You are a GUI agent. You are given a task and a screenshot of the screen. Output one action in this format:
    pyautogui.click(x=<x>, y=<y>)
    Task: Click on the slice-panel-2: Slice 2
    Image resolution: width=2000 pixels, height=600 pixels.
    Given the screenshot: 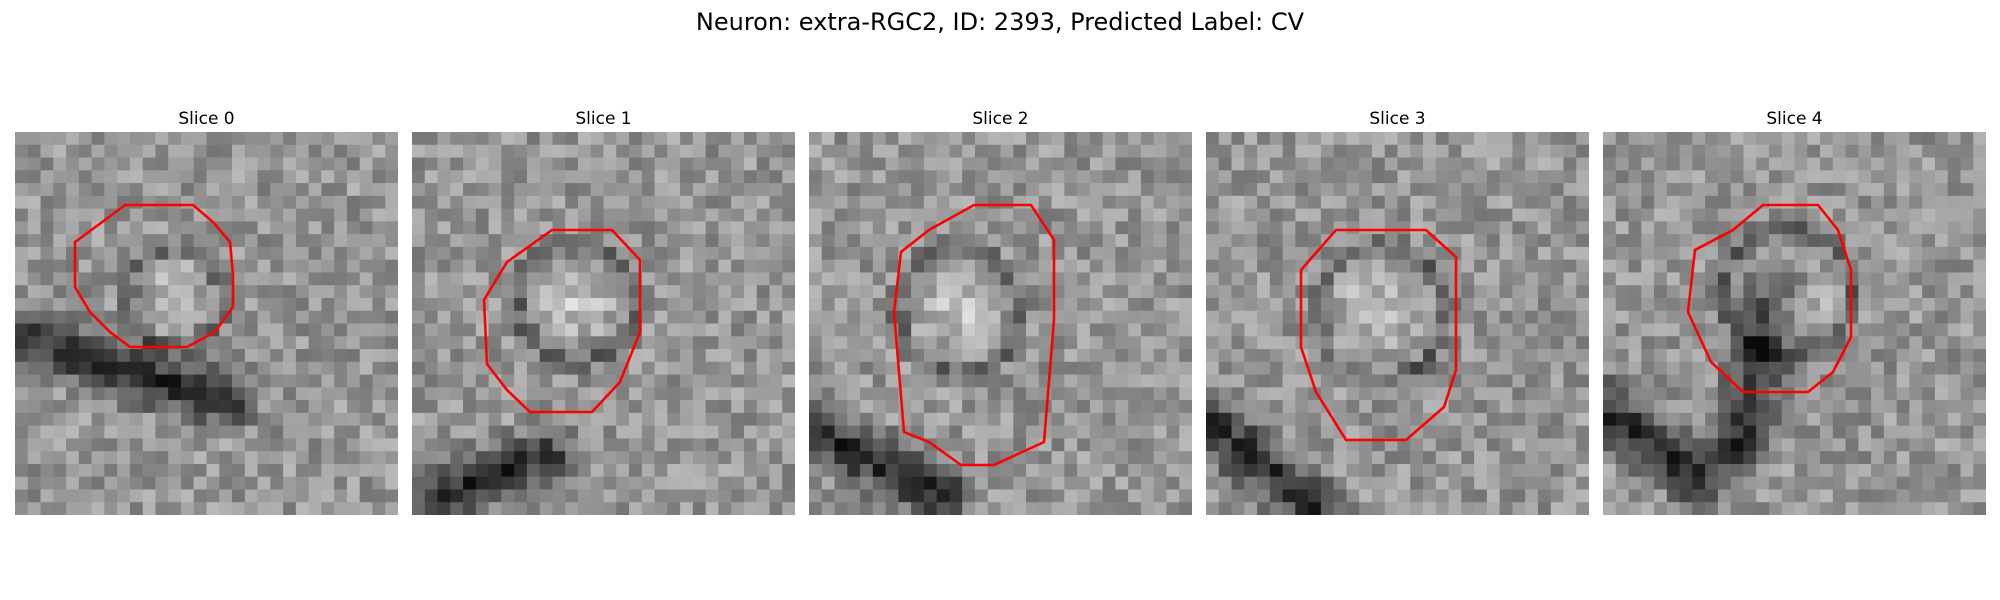 What is the action you would take?
    pyautogui.click(x=1000, y=311)
    